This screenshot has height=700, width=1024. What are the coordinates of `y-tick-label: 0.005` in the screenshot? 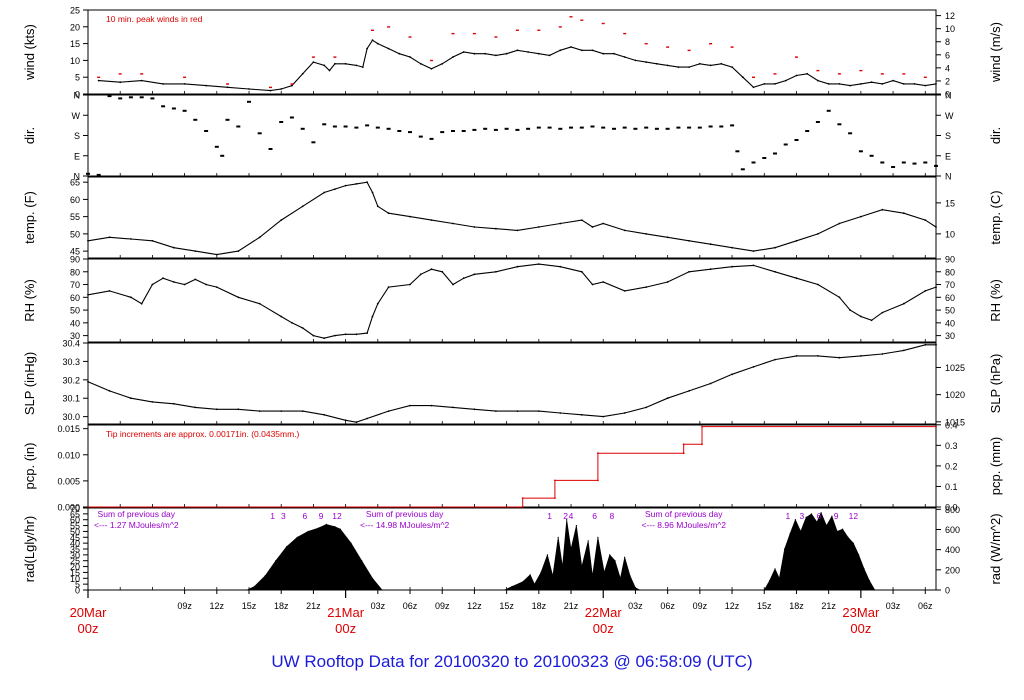 It's located at (68, 481).